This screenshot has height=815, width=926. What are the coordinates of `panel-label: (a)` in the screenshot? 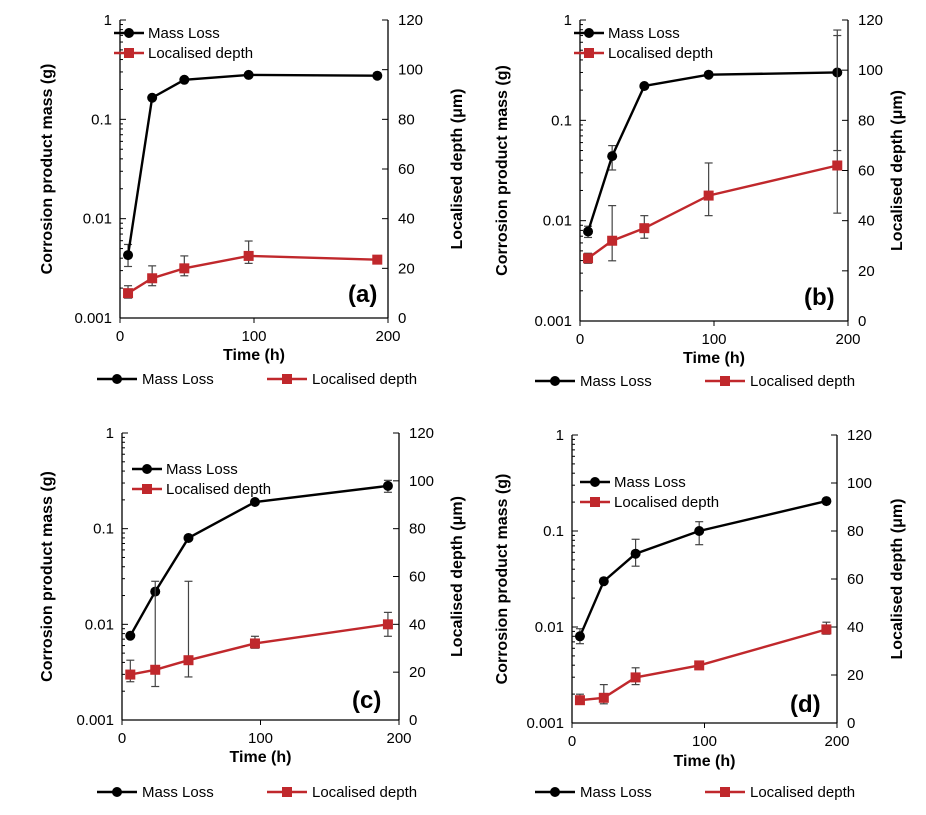 It's located at (362, 294).